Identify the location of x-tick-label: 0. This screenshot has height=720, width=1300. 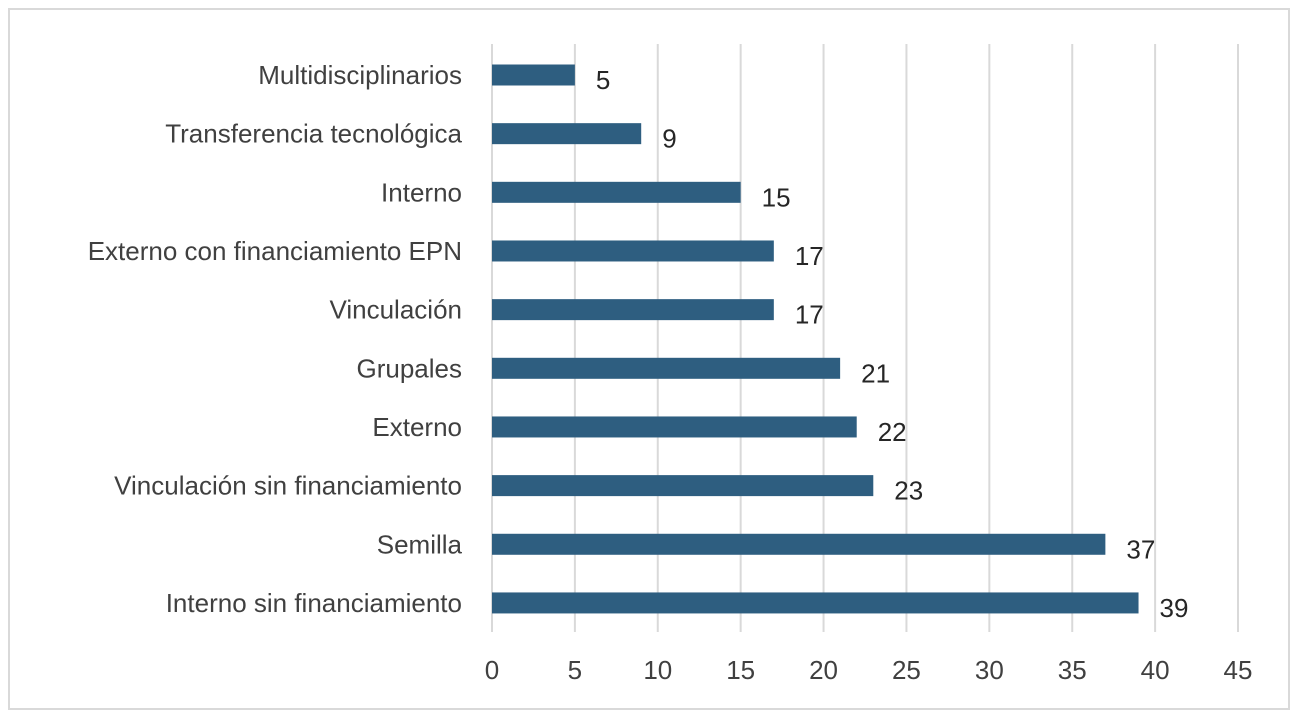
(492, 670).